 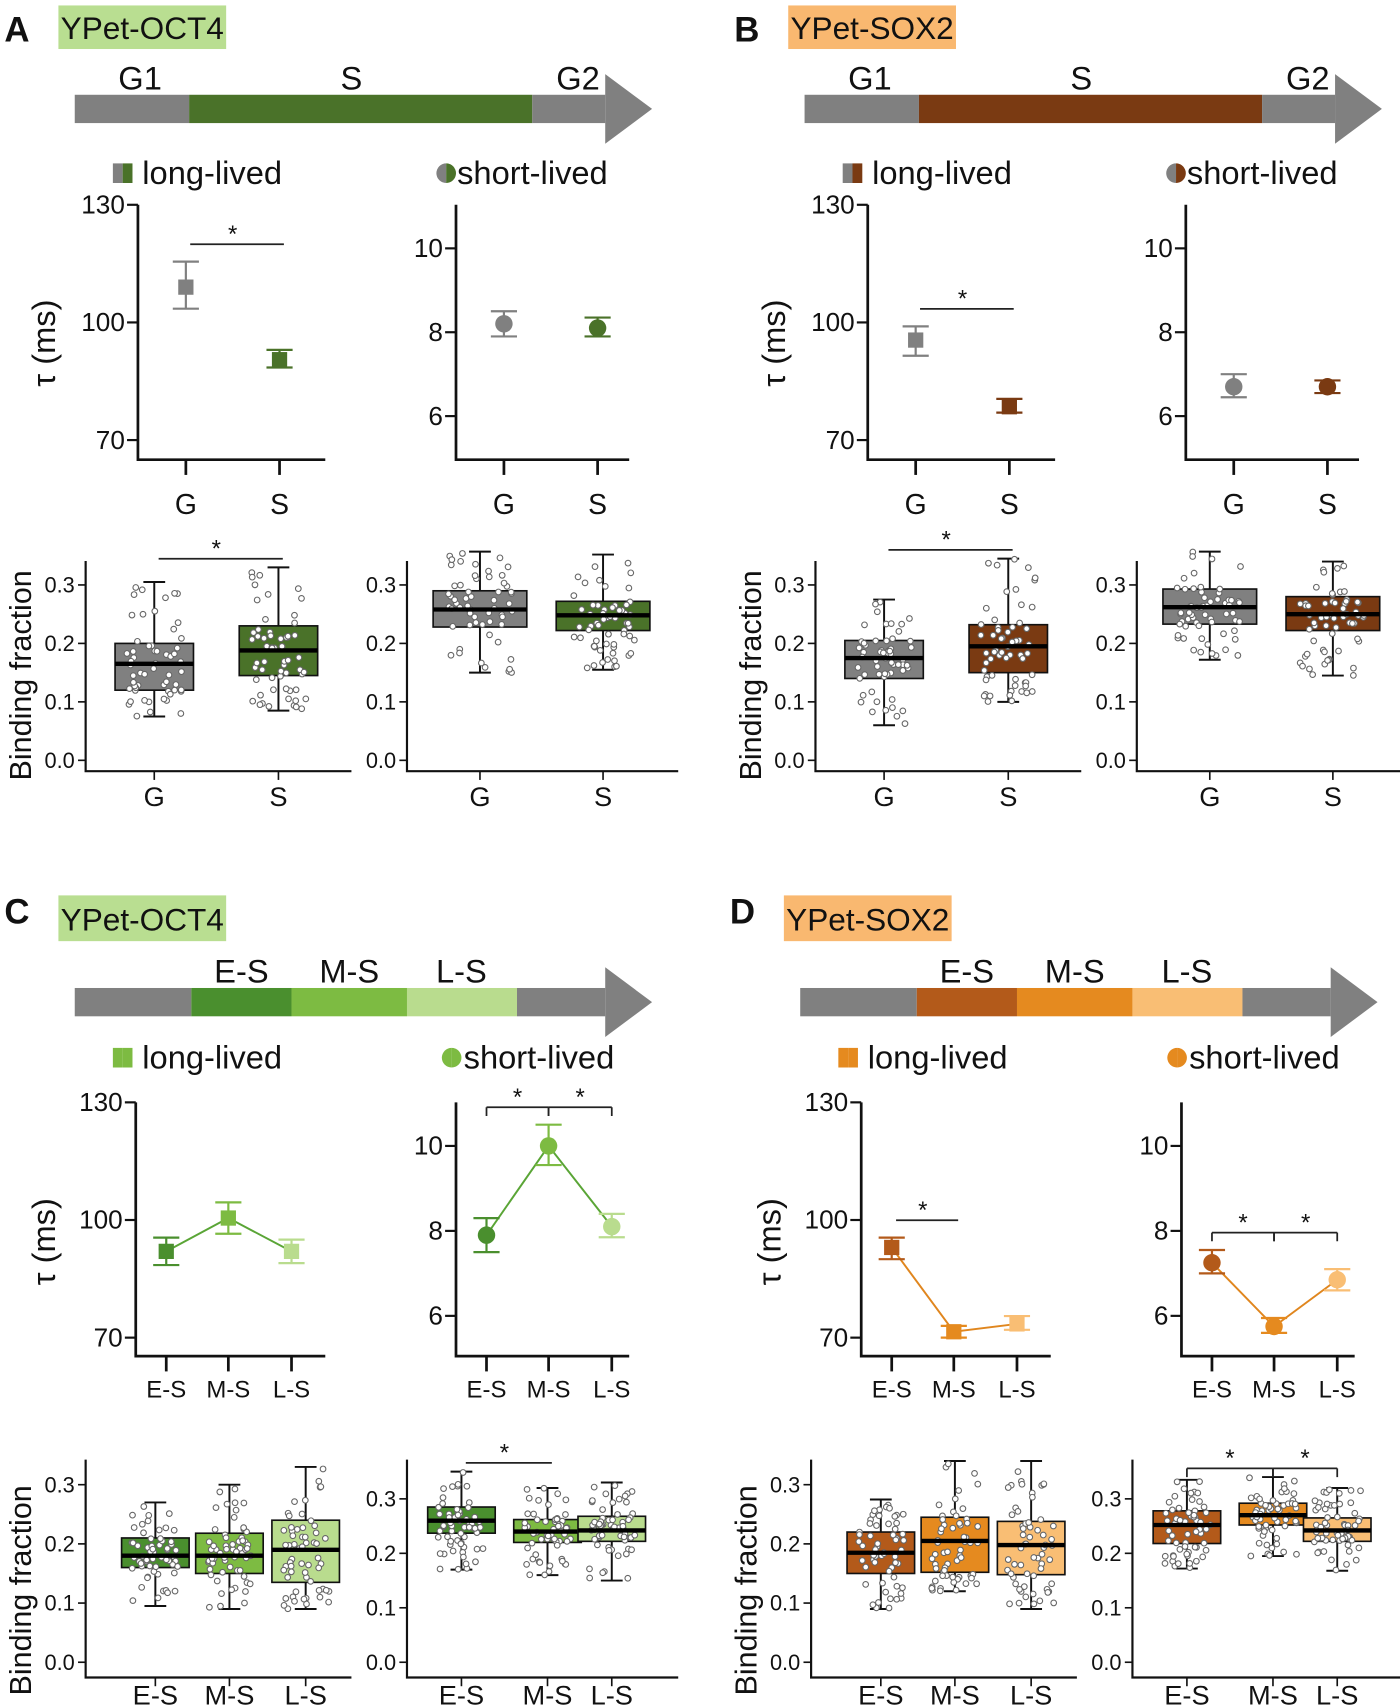 I want to click on y-tick-label: 6, so click(x=435, y=416).